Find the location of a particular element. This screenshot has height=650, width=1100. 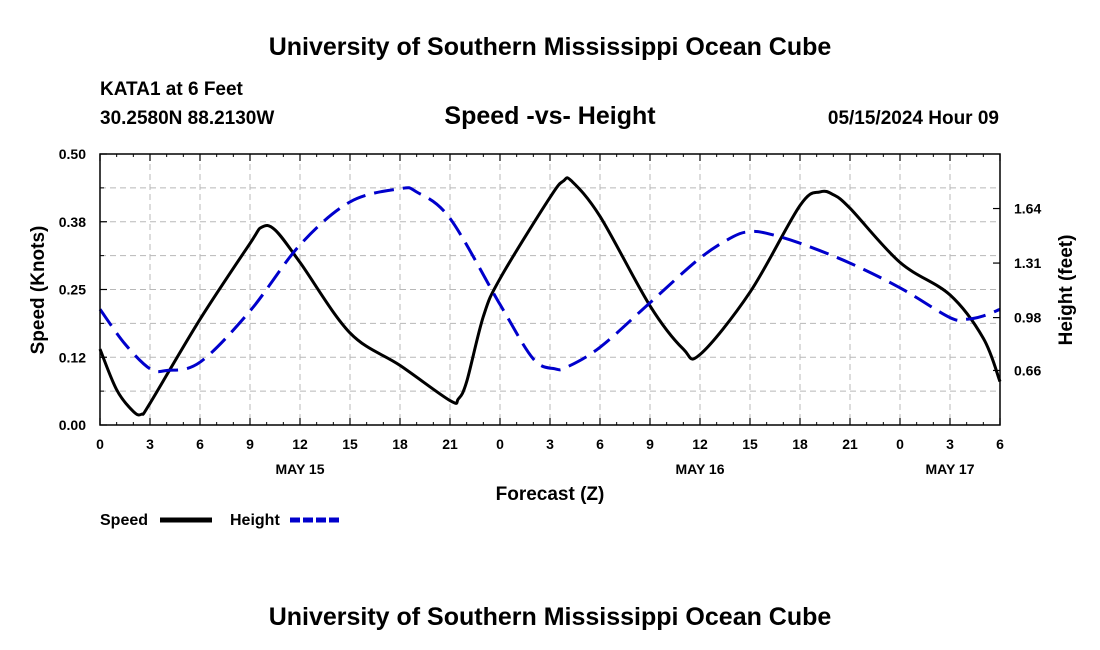

date-label: MAY 15 is located at coordinates (299, 469).